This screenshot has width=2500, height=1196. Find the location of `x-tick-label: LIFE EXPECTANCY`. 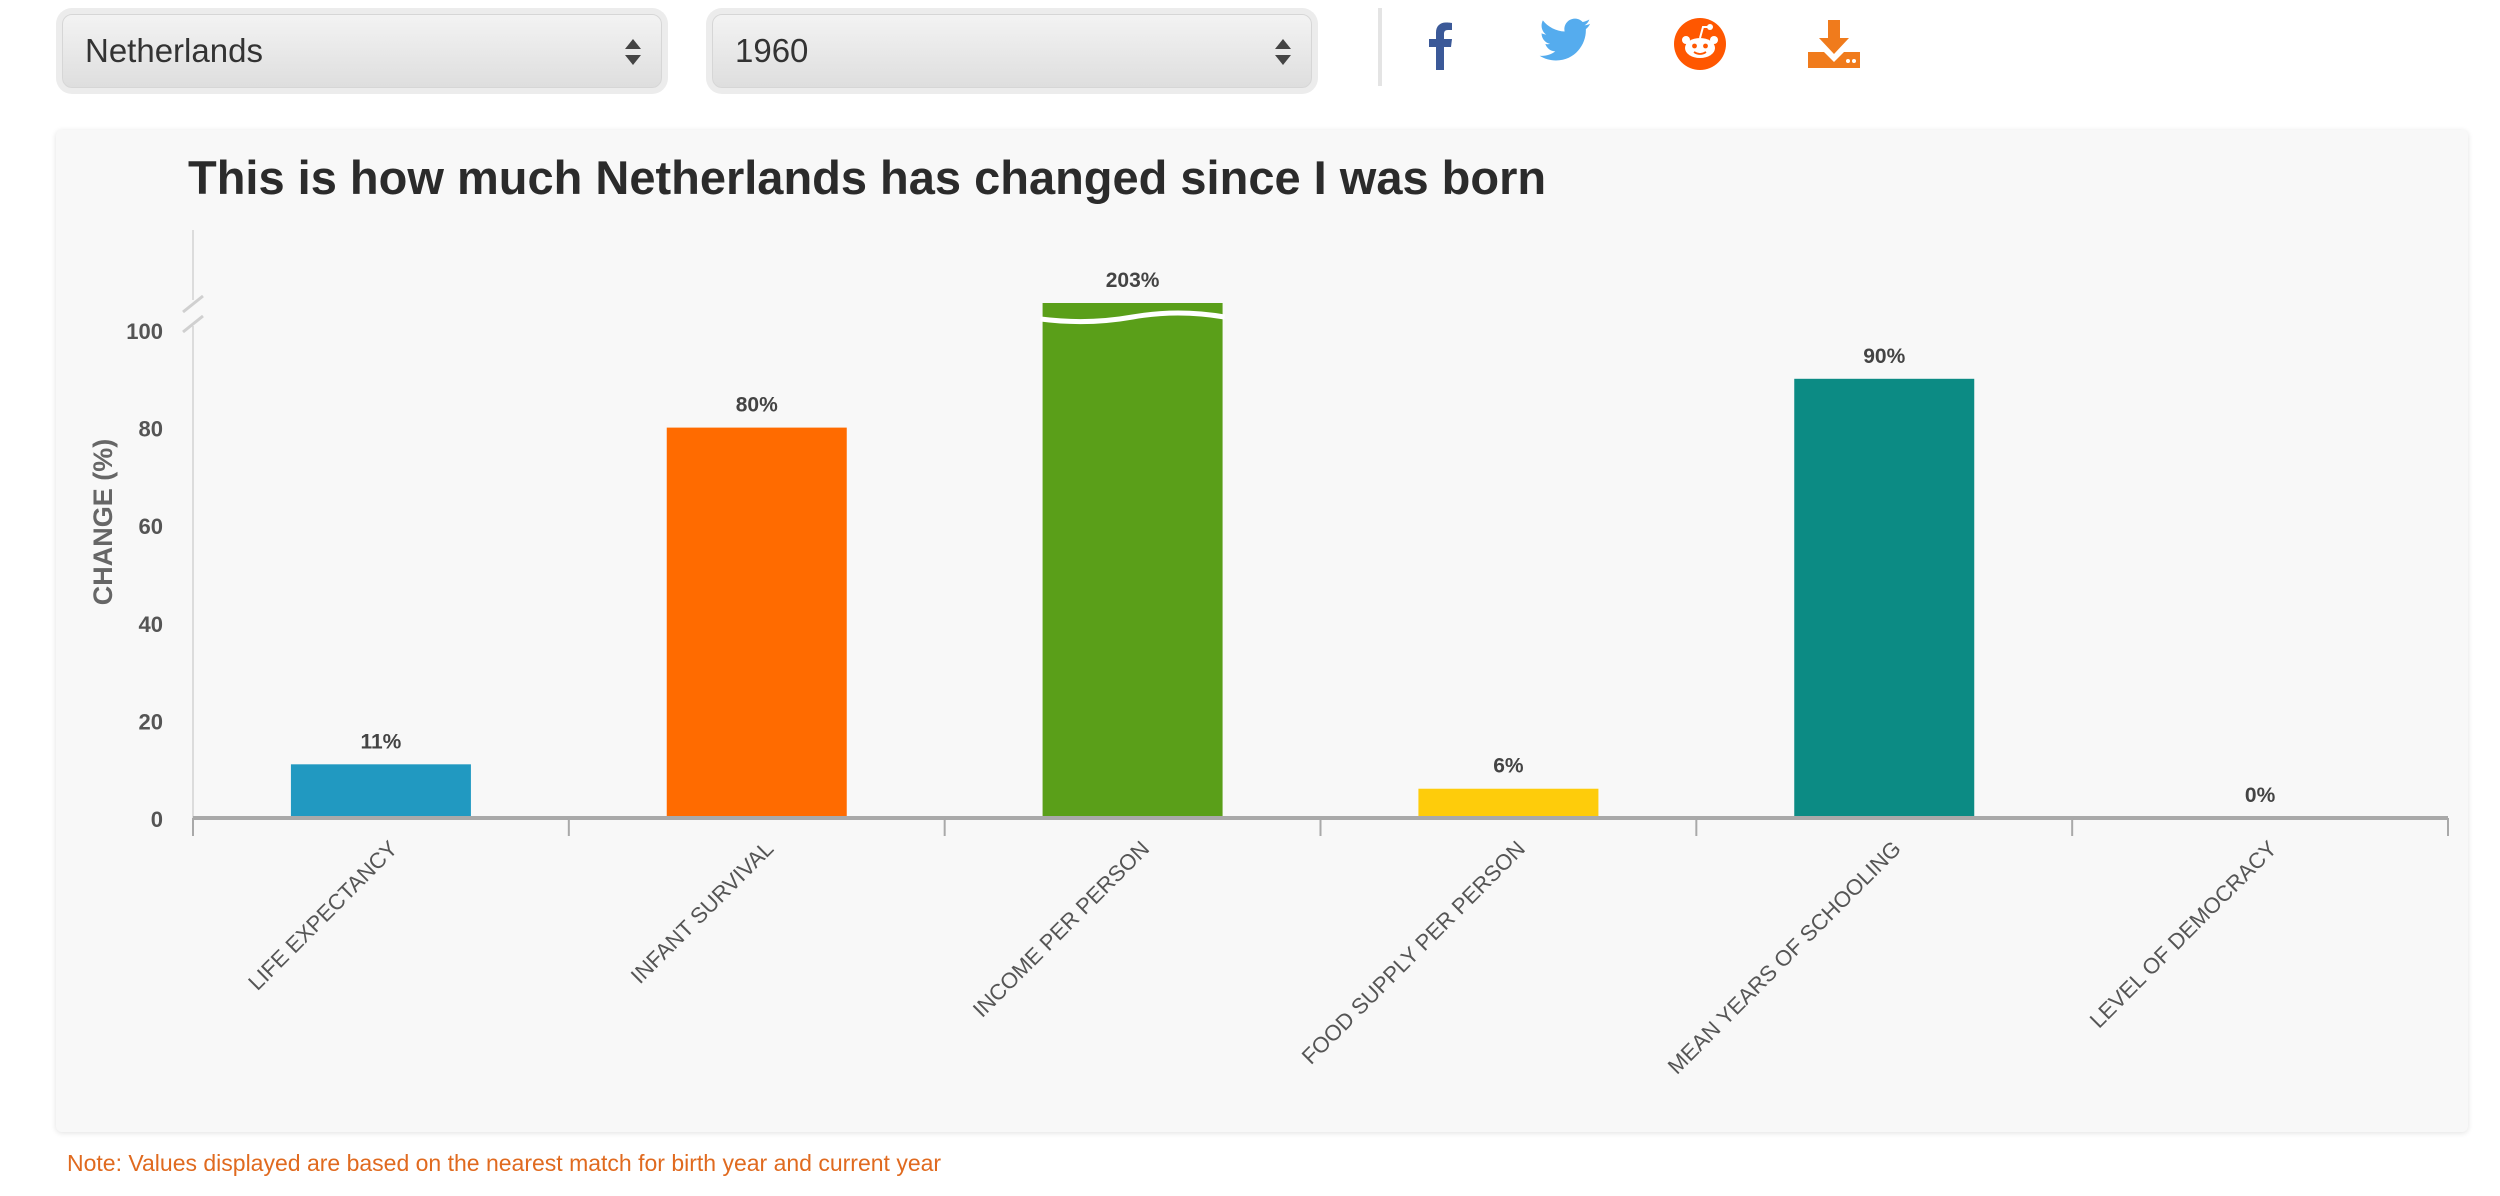

x-tick-label: LIFE EXPECTANCY is located at coordinates (322, 915).